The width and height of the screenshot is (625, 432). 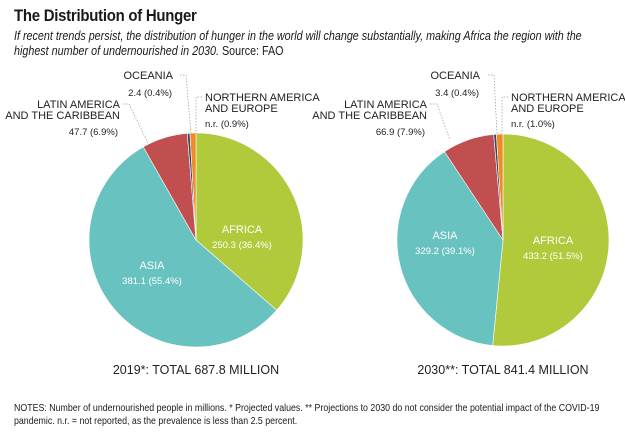 What do you see at coordinates (502, 370) in the screenshot?
I see `pie-caption: 2030**: TOTAL 841.4 MILLION` at bounding box center [502, 370].